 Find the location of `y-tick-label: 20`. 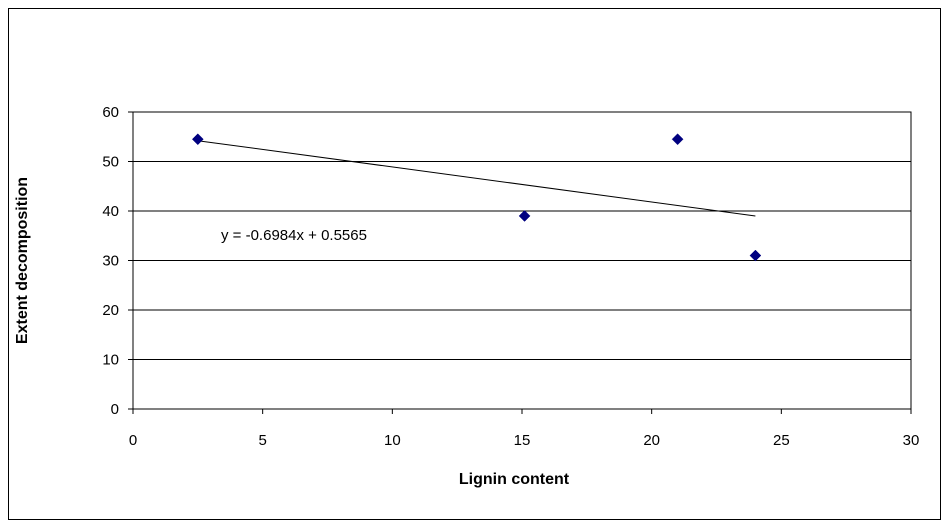

y-tick-label: 20 is located at coordinates (110, 310).